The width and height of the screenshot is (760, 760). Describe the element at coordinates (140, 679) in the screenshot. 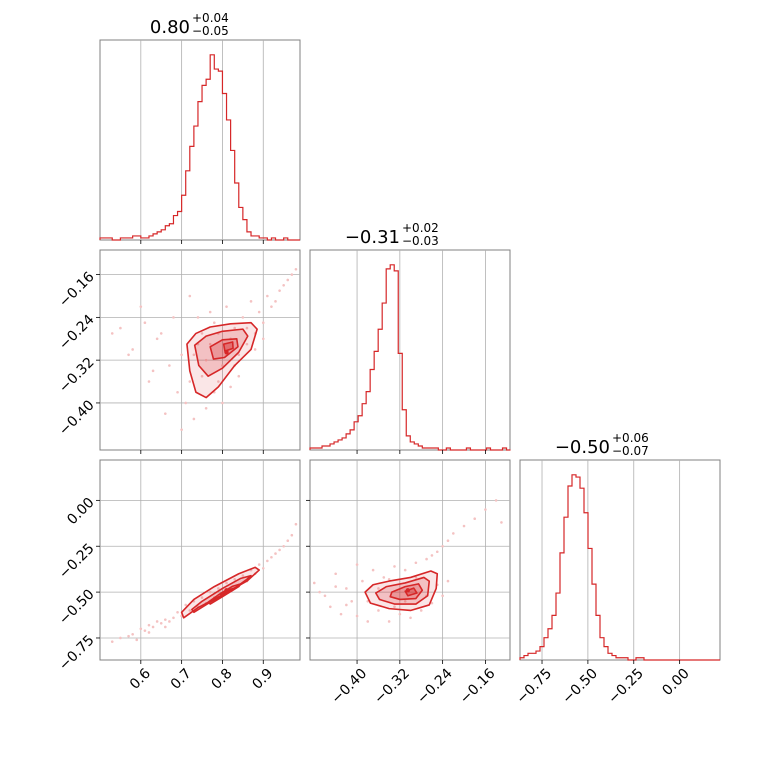

I see `x-tick-label: 0.6` at that location.